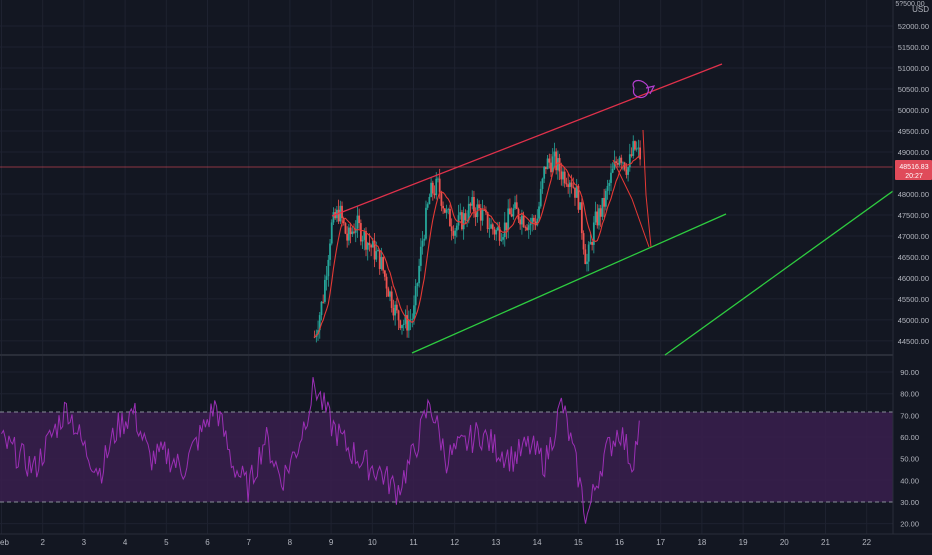 This screenshot has height=555, width=932. What do you see at coordinates (84, 542) in the screenshot?
I see `time-tick-label: 3` at bounding box center [84, 542].